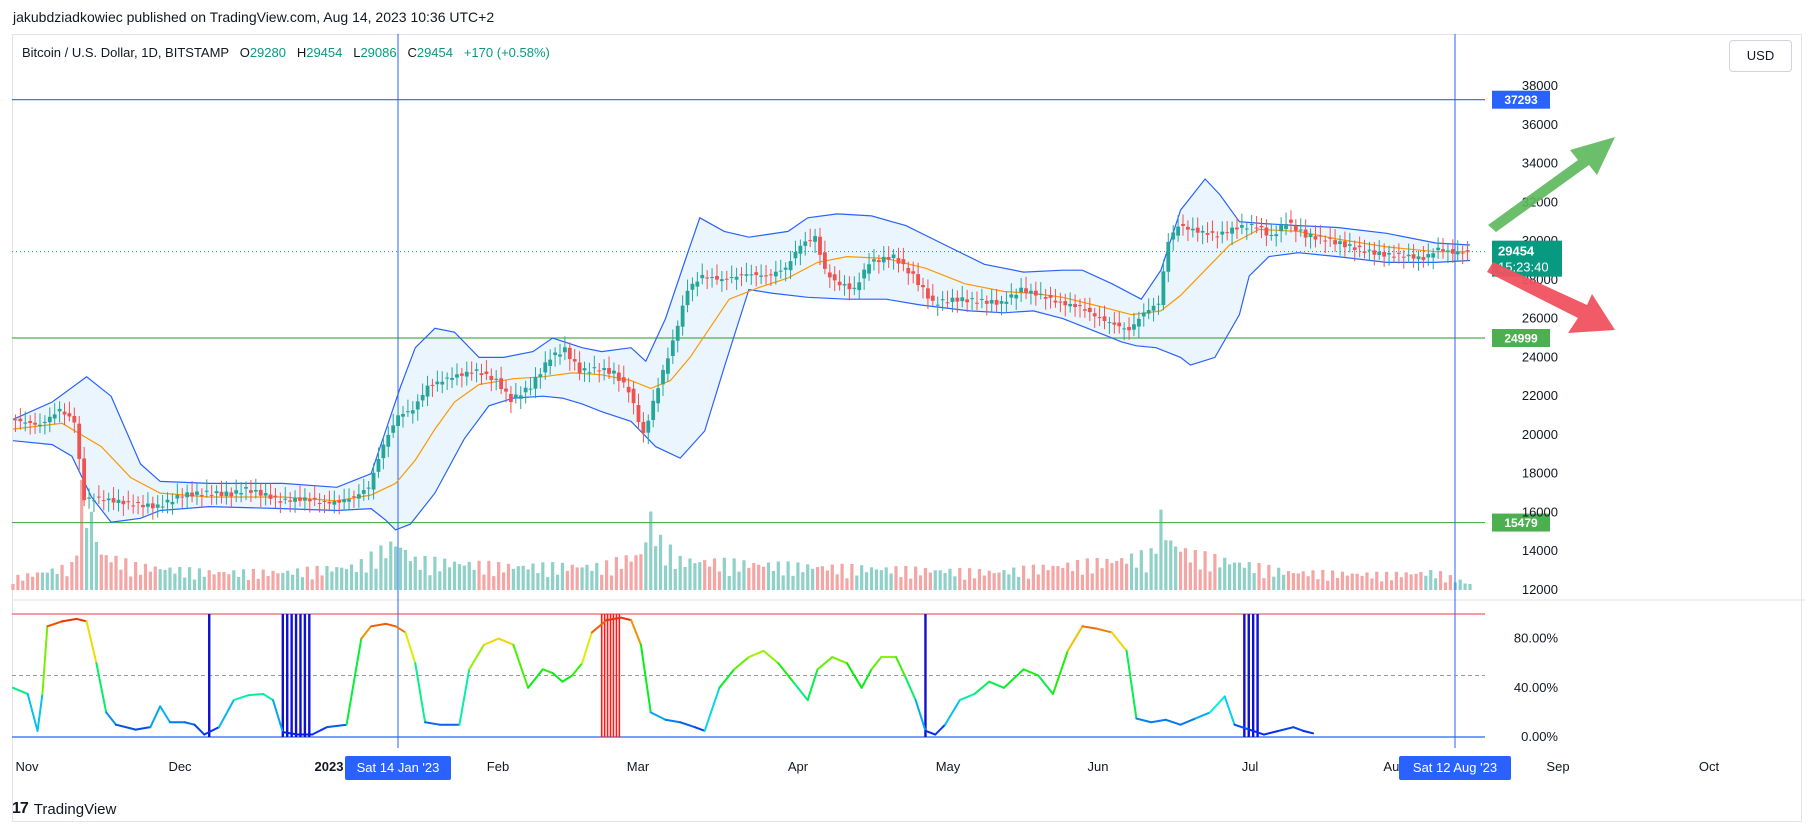 Image resolution: width=1815 pixels, height=831 pixels. Describe the element at coordinates (1536, 687) in the screenshot. I see `oscillator-axis-tick: 40.00%` at that location.